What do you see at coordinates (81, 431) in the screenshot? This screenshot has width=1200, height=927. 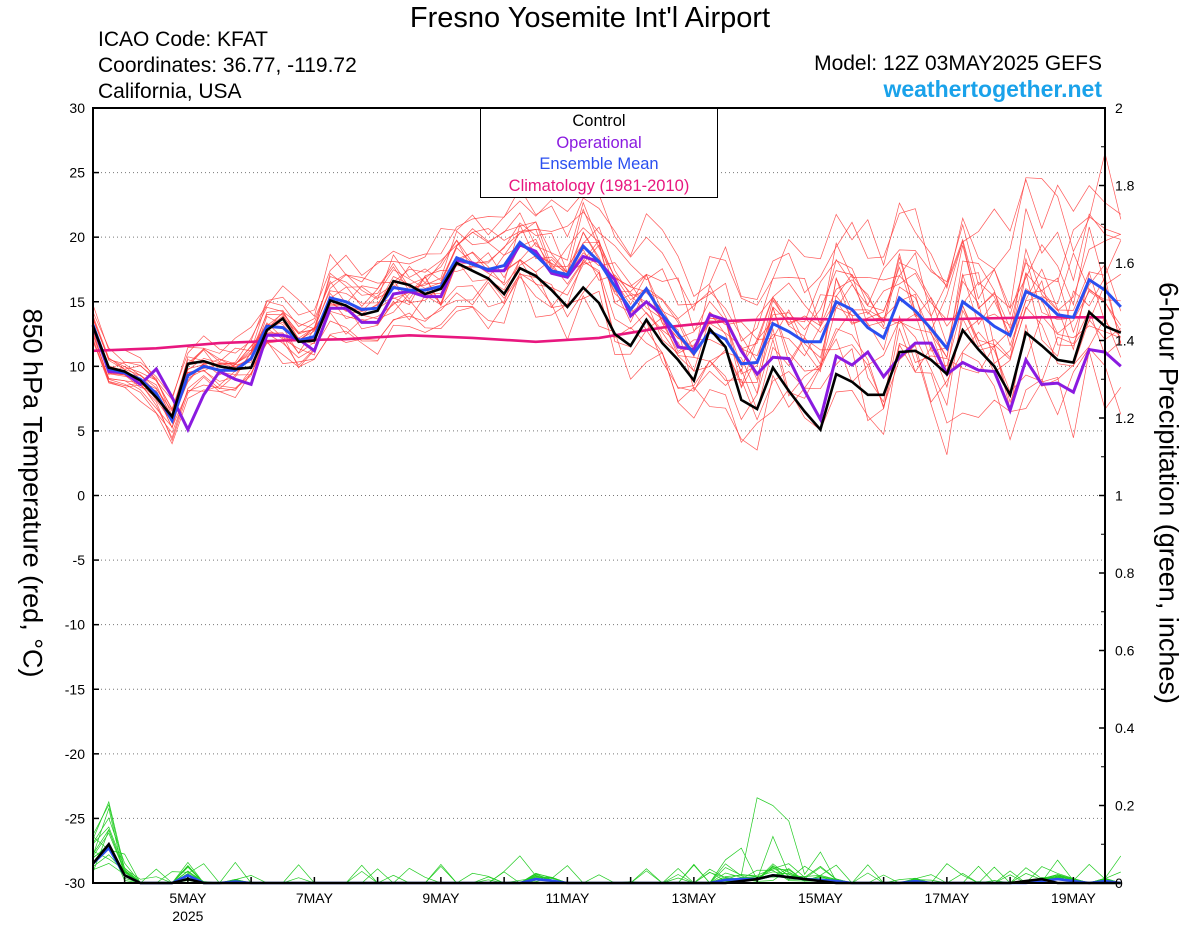 I see `y-left-tick-label: 5` at bounding box center [81, 431].